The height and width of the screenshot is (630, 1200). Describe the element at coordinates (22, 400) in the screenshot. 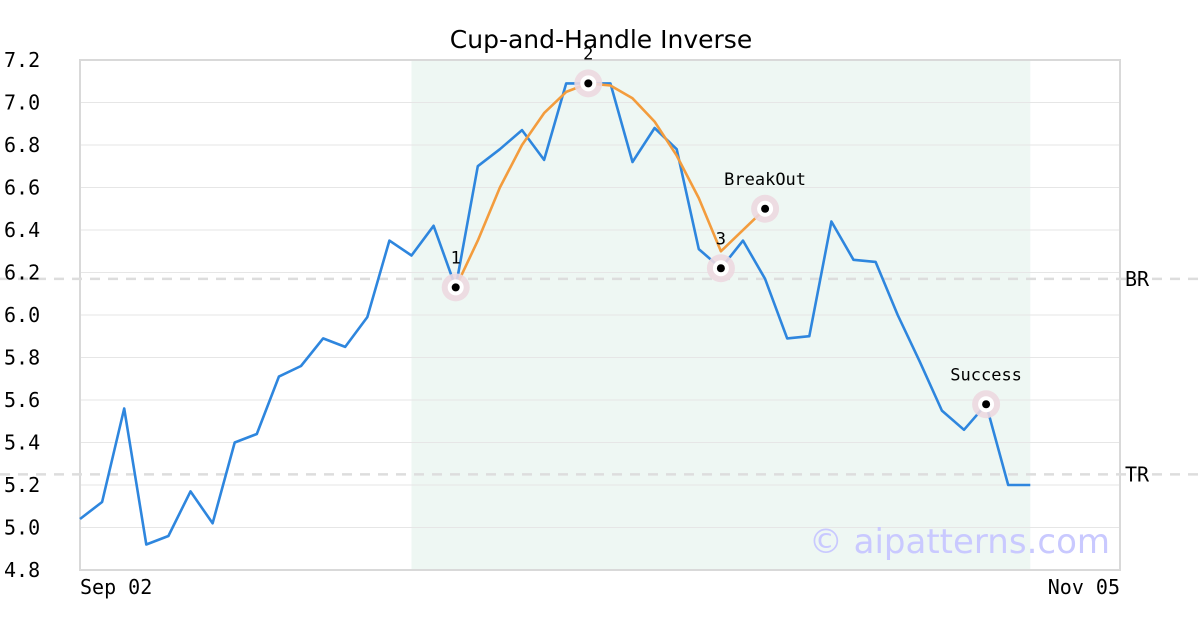

I see `y-tick-label: 5.6` at that location.